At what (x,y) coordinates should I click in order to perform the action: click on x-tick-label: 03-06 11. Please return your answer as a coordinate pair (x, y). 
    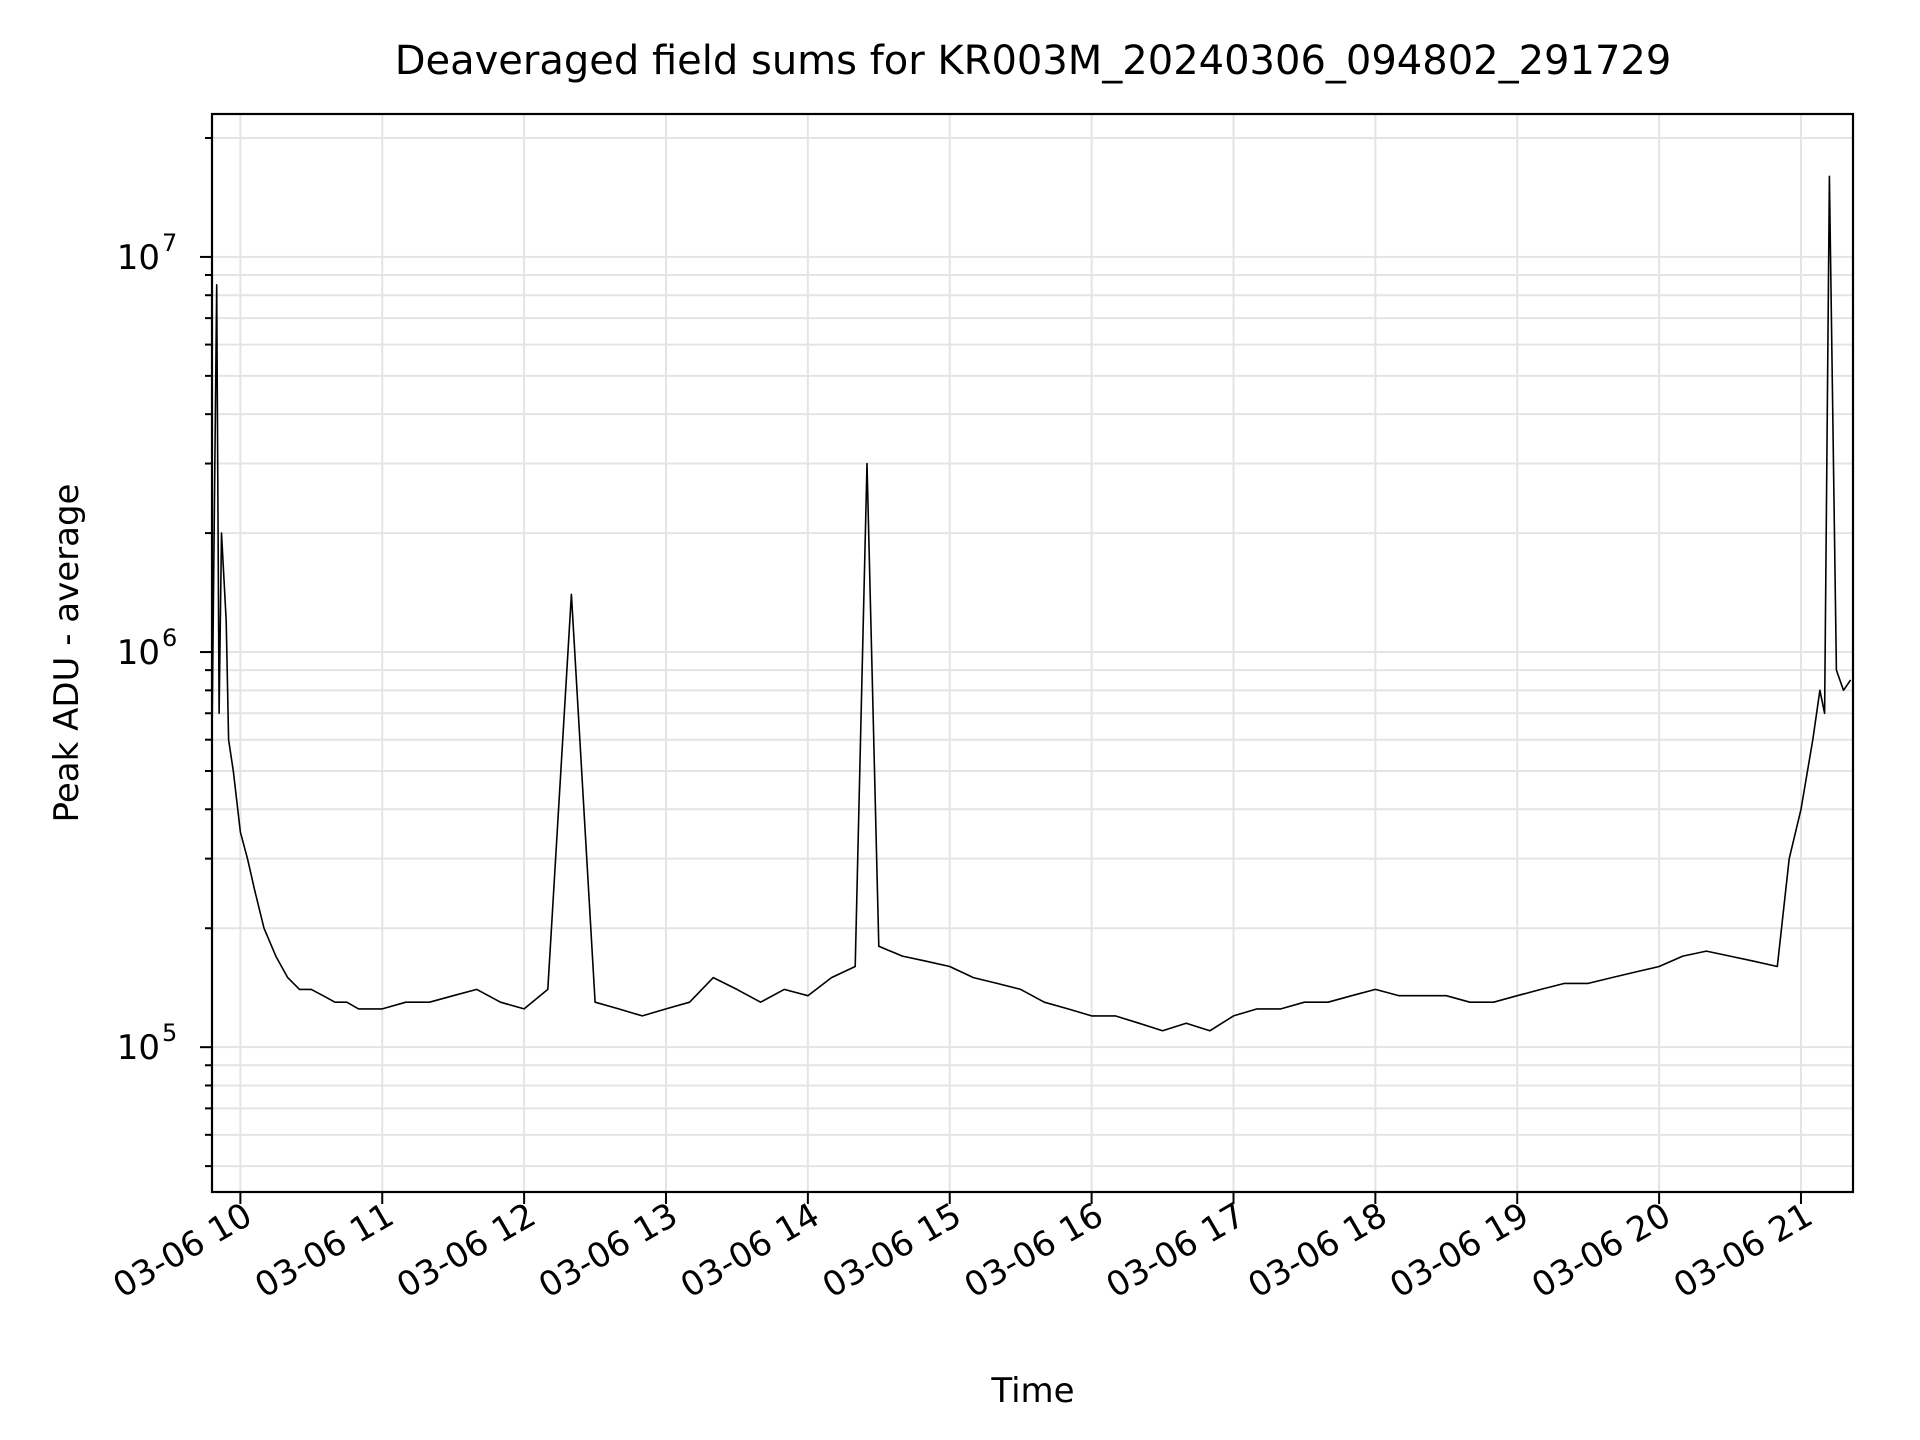
    Looking at the image, I should click on (324, 1250).